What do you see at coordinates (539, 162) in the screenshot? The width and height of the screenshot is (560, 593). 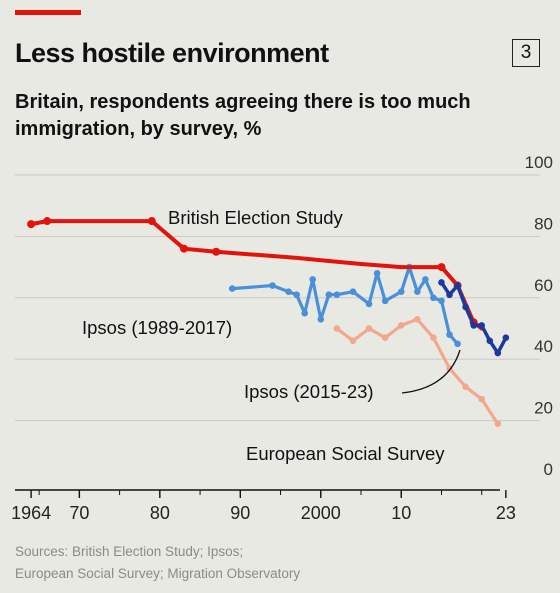 I see `y-tick-label-100: 100` at bounding box center [539, 162].